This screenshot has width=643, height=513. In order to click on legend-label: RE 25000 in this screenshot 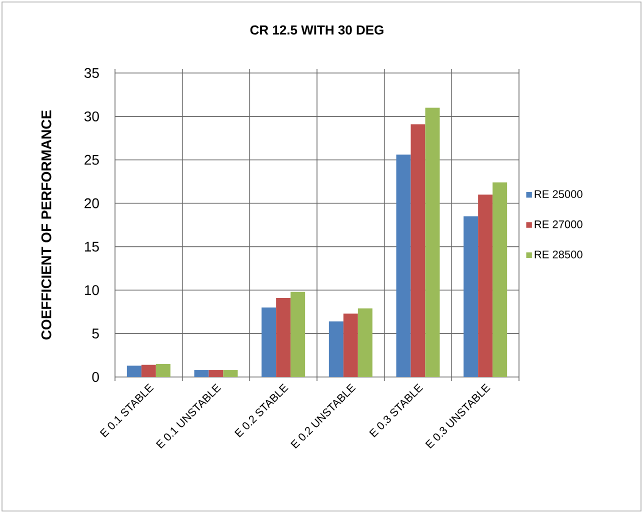, I will do `click(558, 194)`.